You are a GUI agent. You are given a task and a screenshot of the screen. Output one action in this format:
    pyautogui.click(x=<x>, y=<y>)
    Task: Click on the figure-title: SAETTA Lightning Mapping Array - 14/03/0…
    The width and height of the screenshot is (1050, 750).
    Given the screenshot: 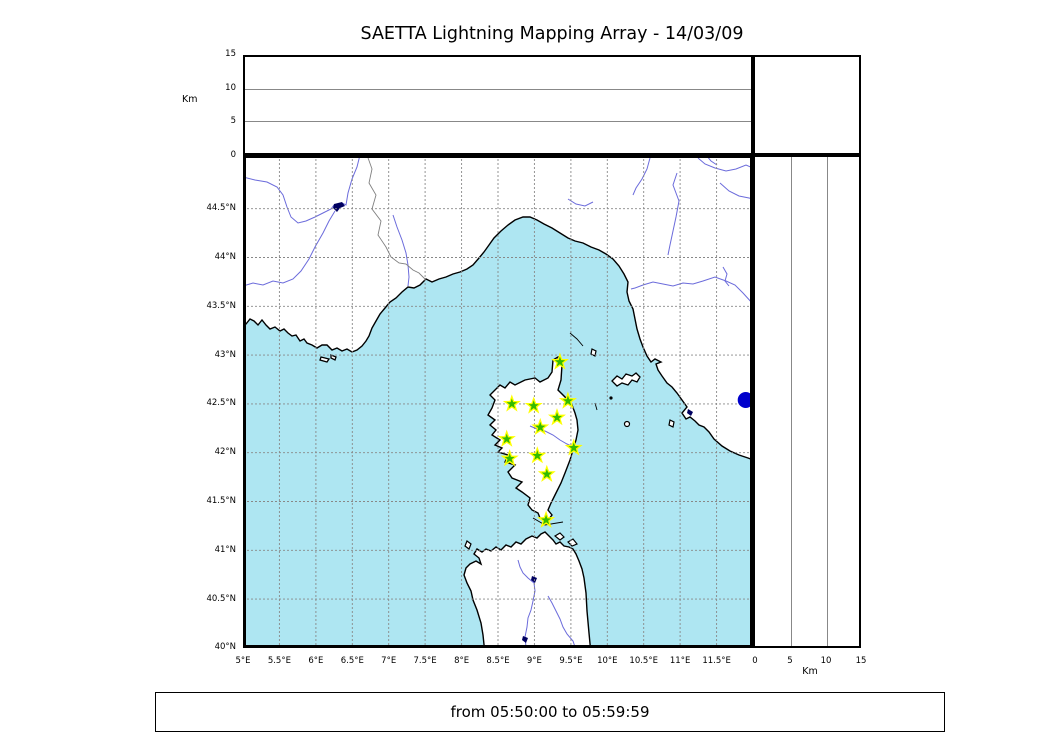 What is the action you would take?
    pyautogui.click(x=552, y=34)
    